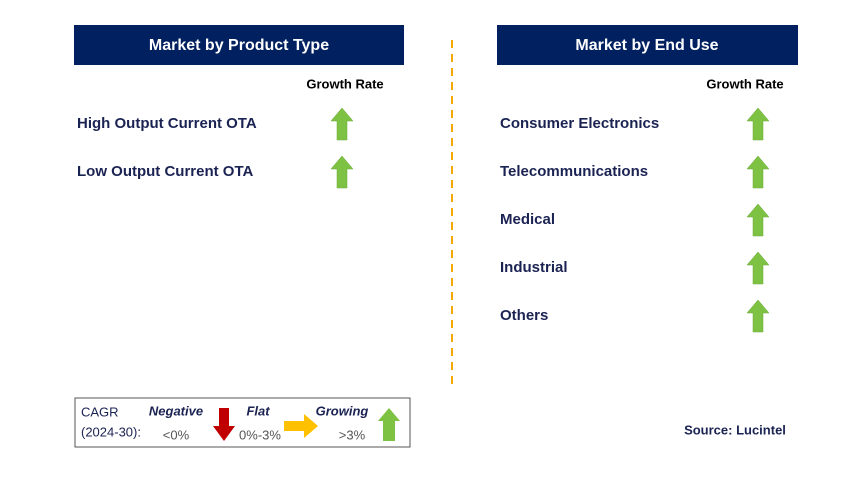  Describe the element at coordinates (258, 410) in the screenshot. I see `legend-item: Flat` at that location.